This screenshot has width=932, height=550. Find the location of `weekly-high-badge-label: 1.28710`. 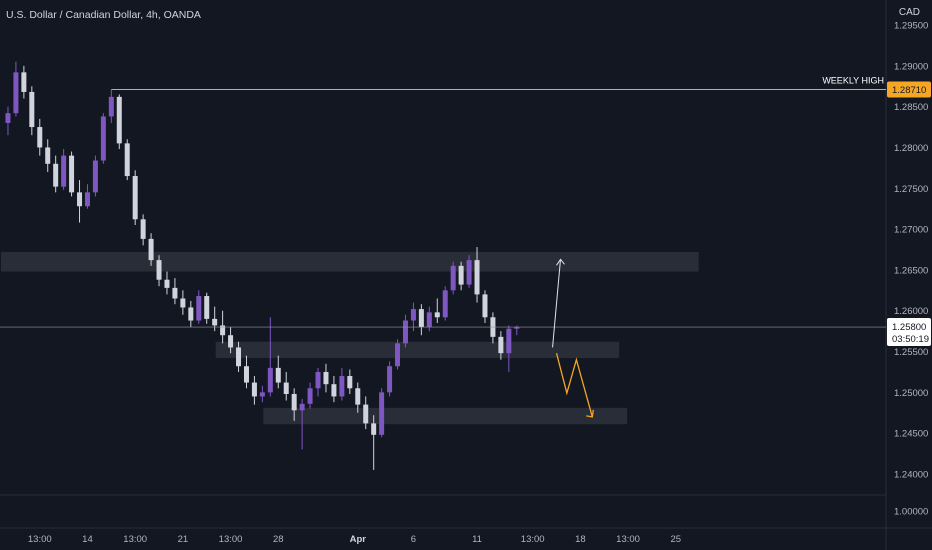

weekly-high-badge-label: 1.28710 is located at coordinates (909, 90).